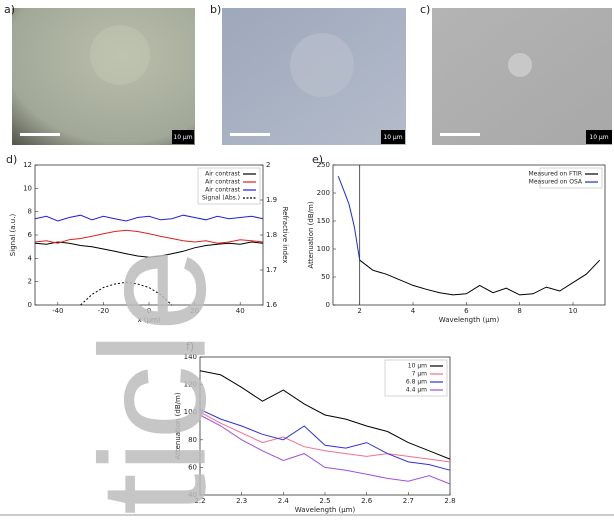 This screenshot has width=614, height=526. What do you see at coordinates (272, 305) in the screenshot?
I see `y2-tick-label: 1.6` at bounding box center [272, 305].